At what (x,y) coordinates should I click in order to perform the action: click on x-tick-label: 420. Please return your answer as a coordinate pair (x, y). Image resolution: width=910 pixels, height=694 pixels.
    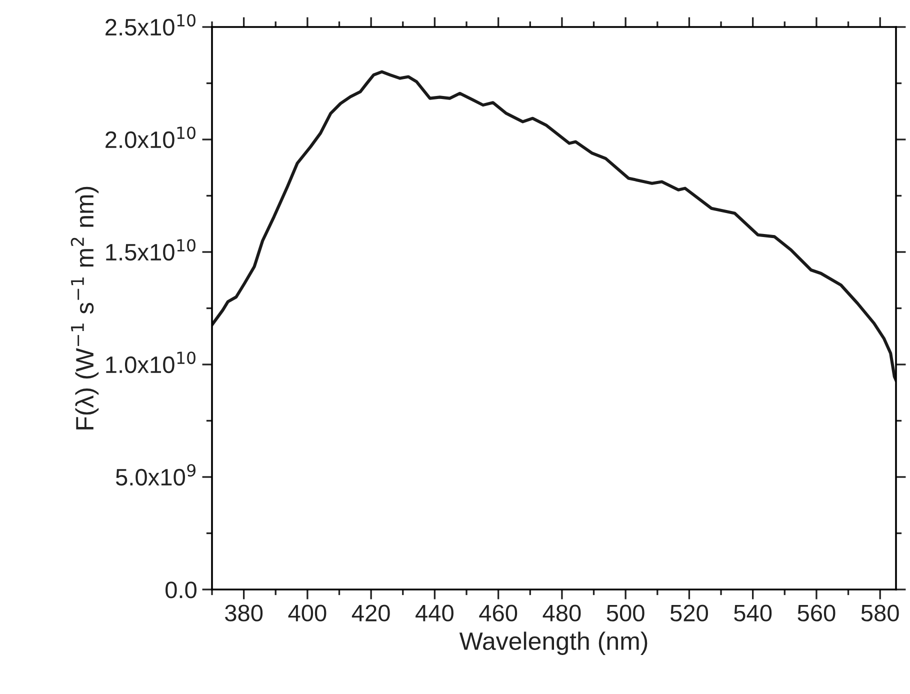
    Looking at the image, I should click on (371, 613).